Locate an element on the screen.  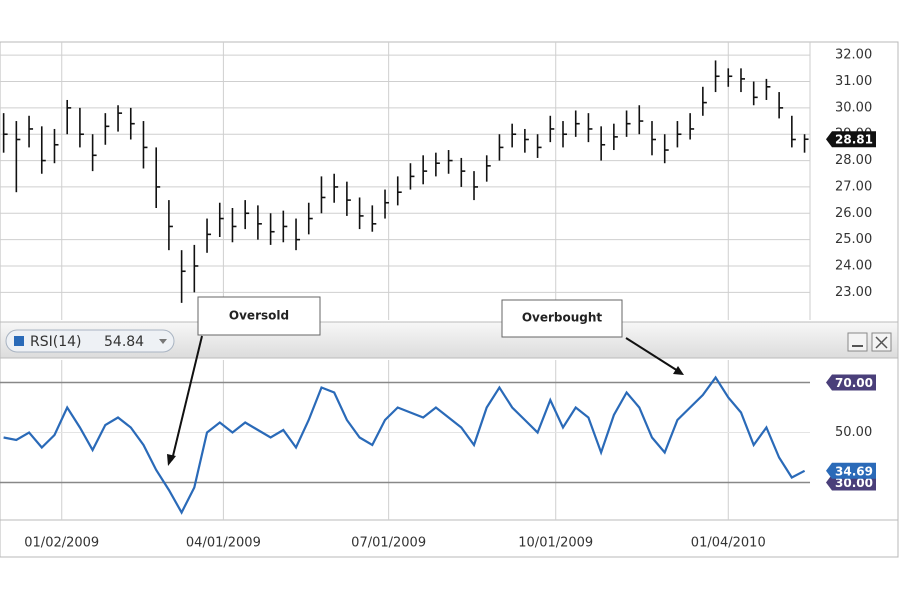
y-tick-label: 24.00 is located at coordinates (853, 265).